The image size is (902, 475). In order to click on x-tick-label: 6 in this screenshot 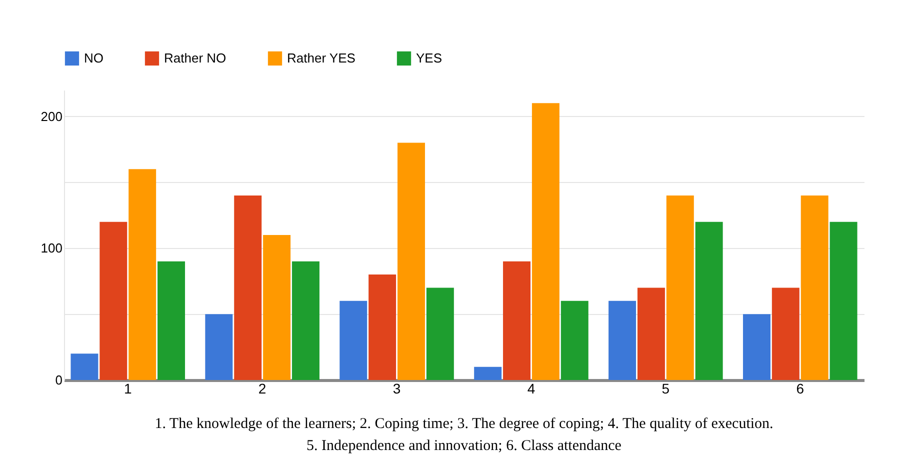, I will do `click(800, 388)`.